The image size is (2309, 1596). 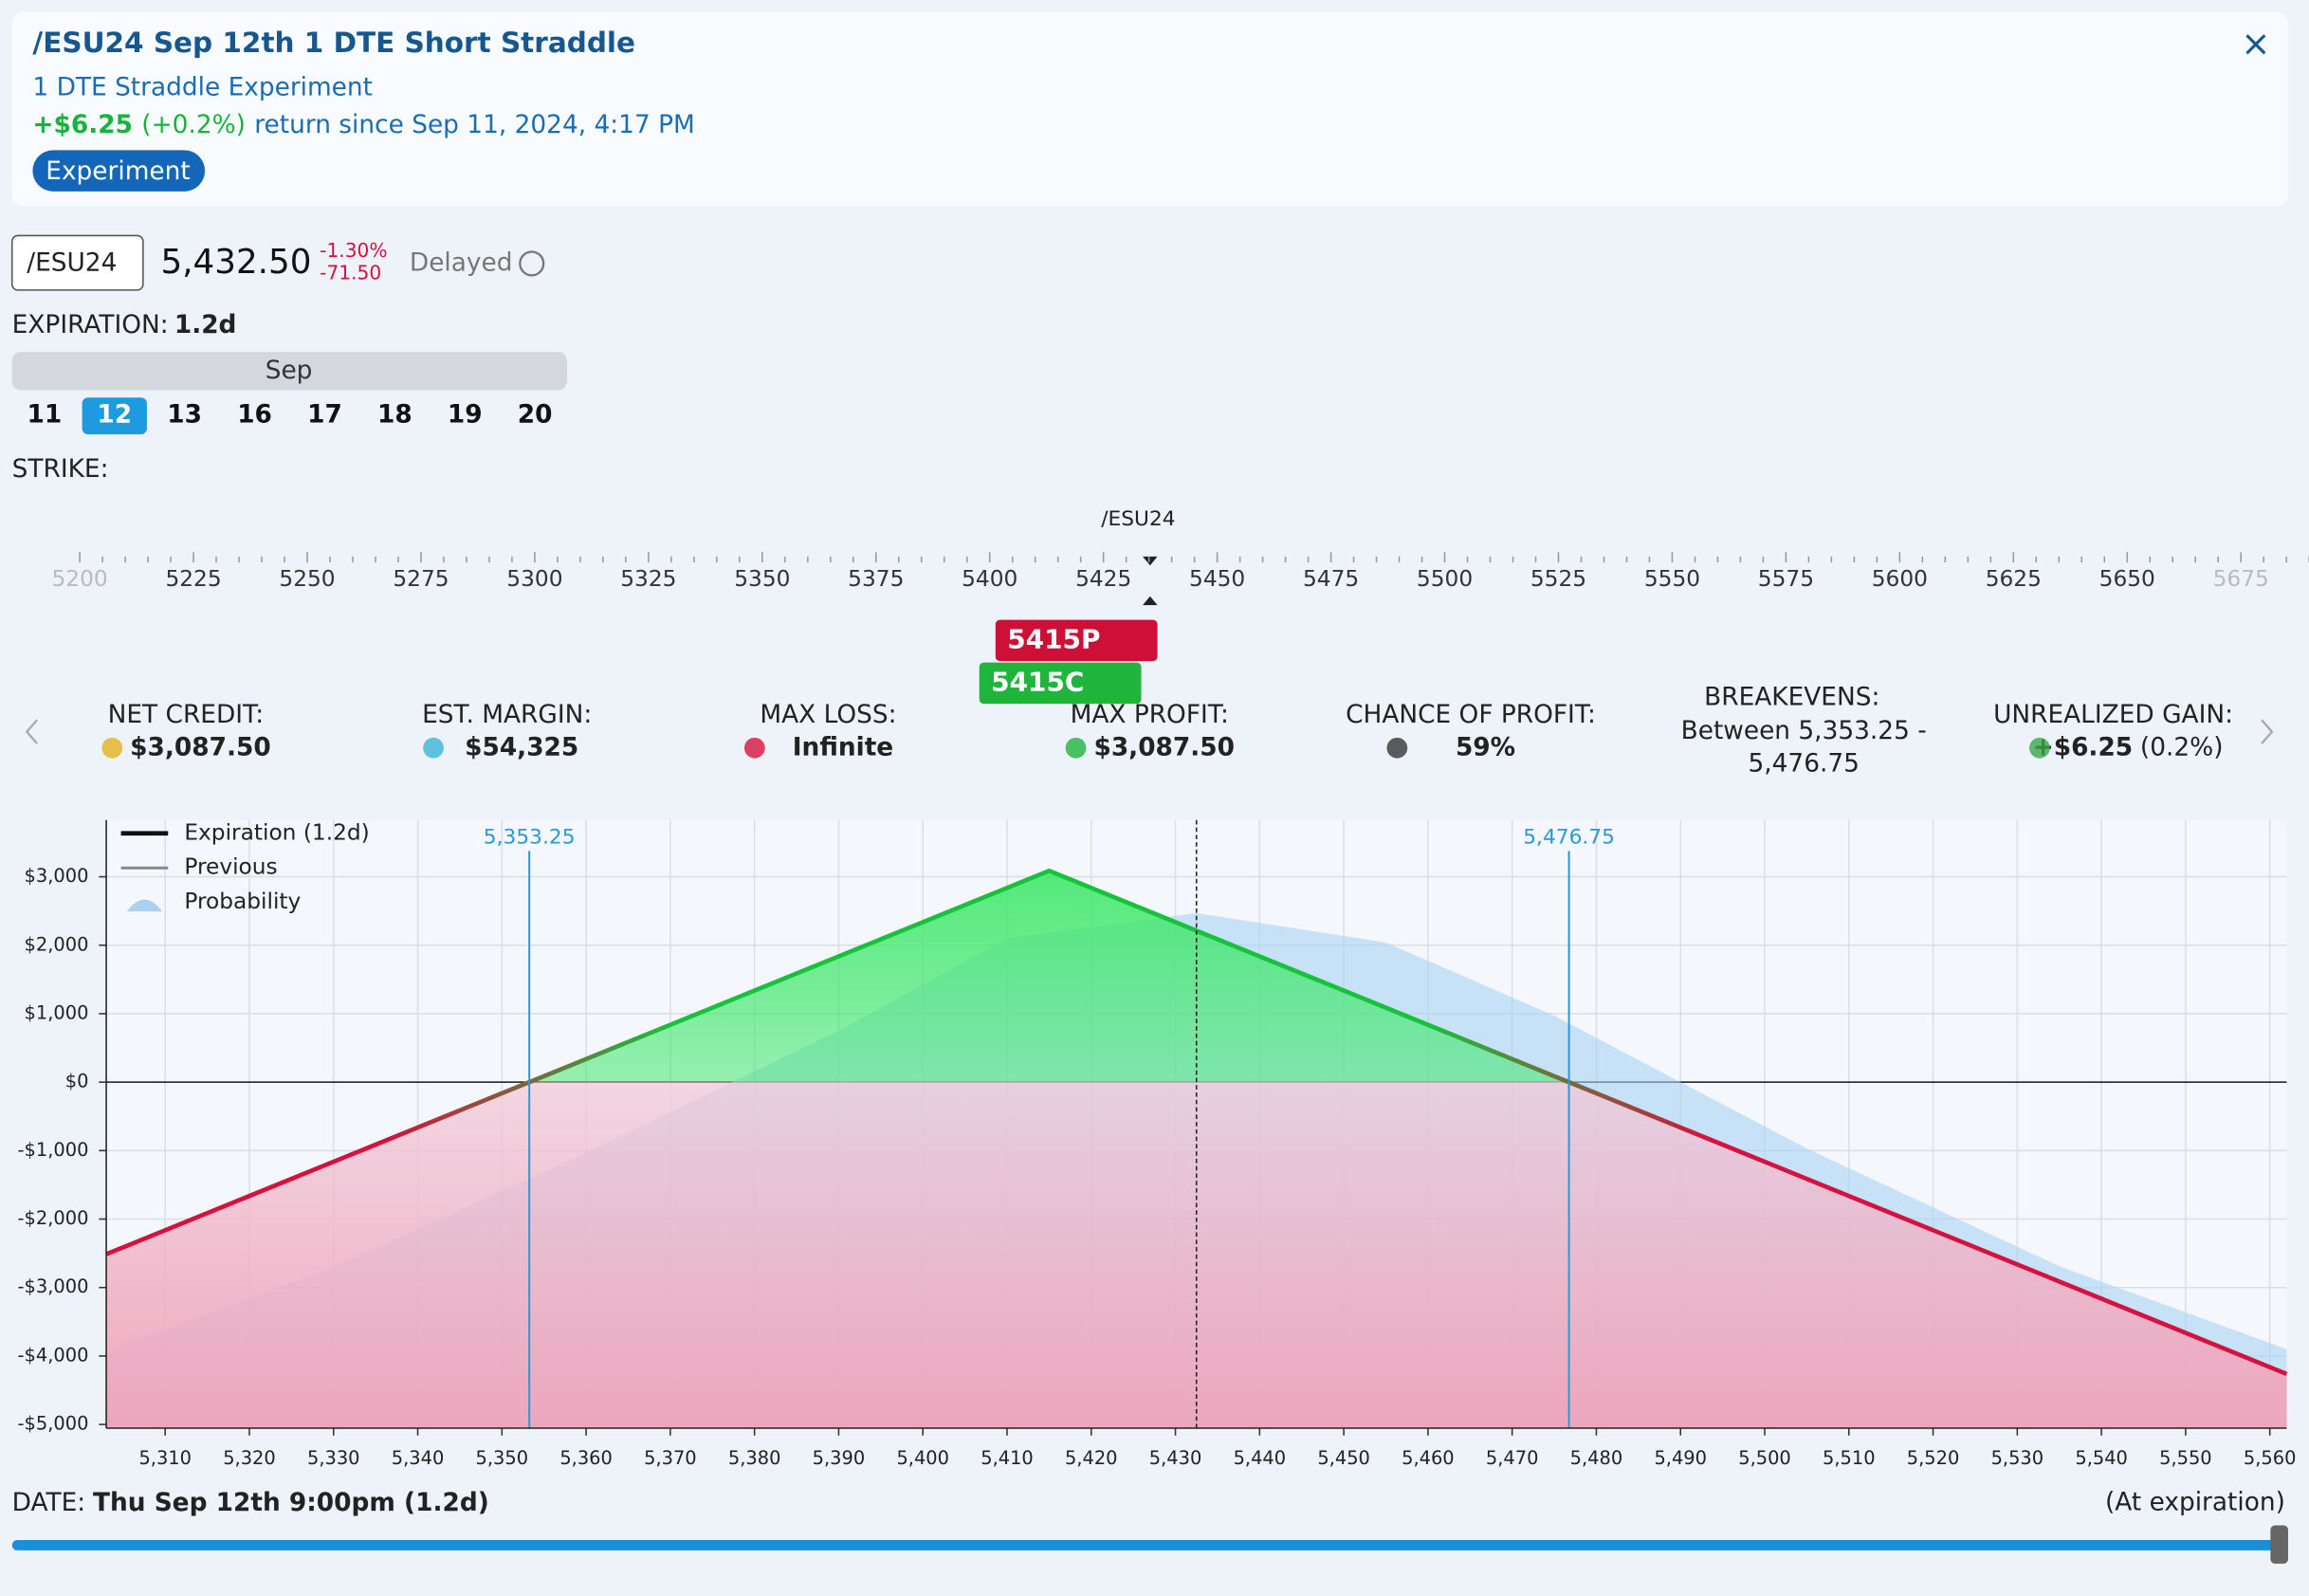 I want to click on stat-value: Between 5,353.25 -, so click(x=1804, y=731).